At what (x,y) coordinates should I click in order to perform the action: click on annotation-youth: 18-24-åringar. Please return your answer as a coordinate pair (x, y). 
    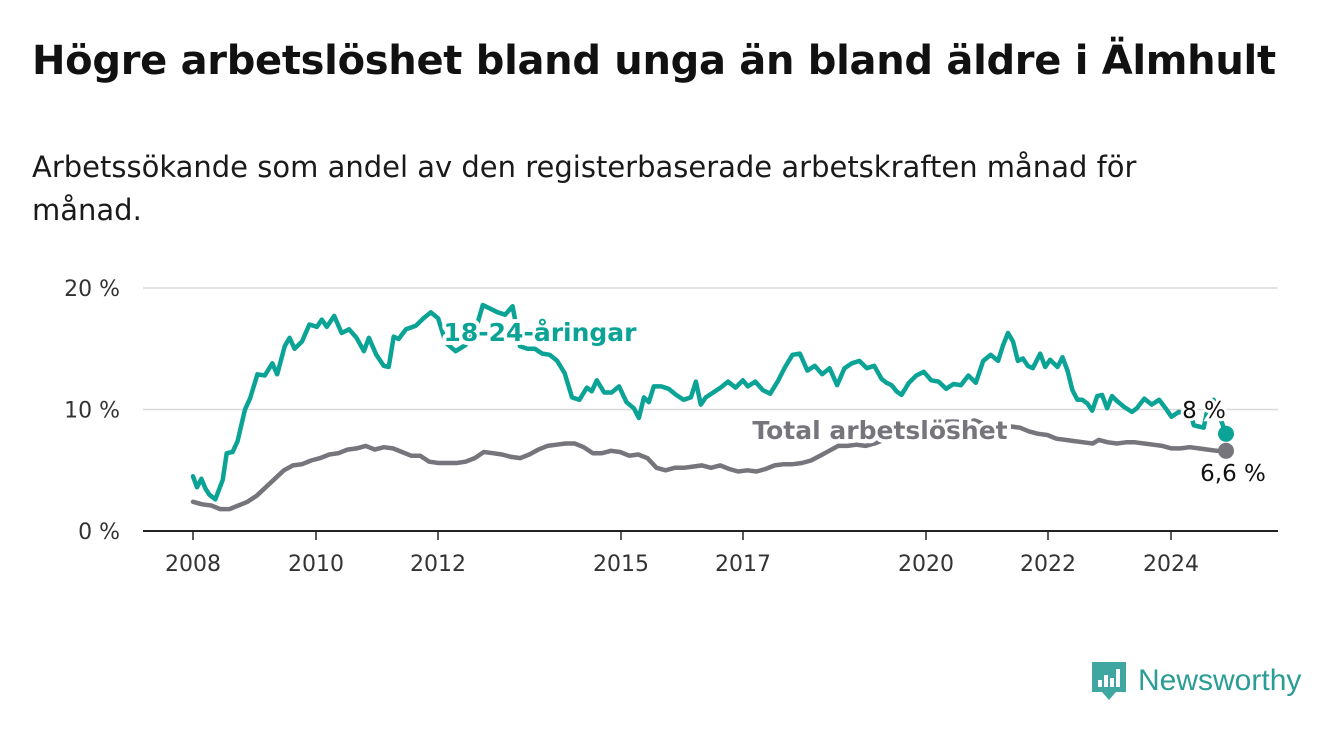
    Looking at the image, I should click on (541, 332).